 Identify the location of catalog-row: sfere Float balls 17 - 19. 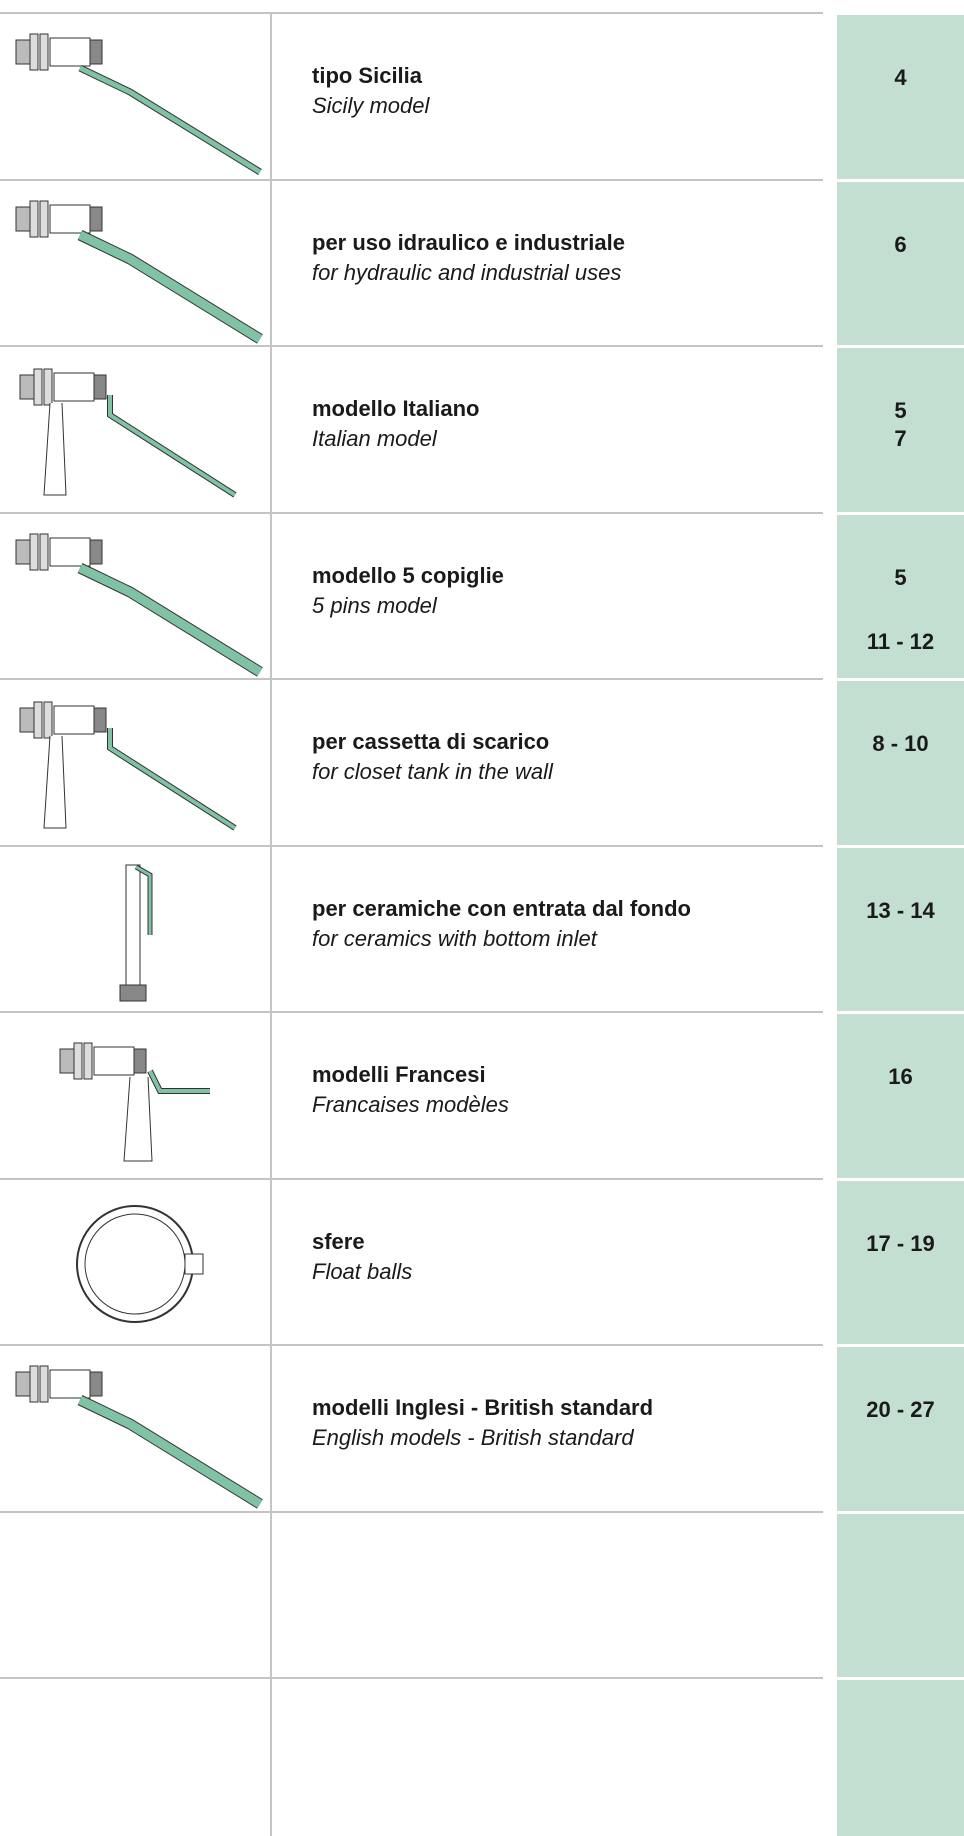
(482, 1260).